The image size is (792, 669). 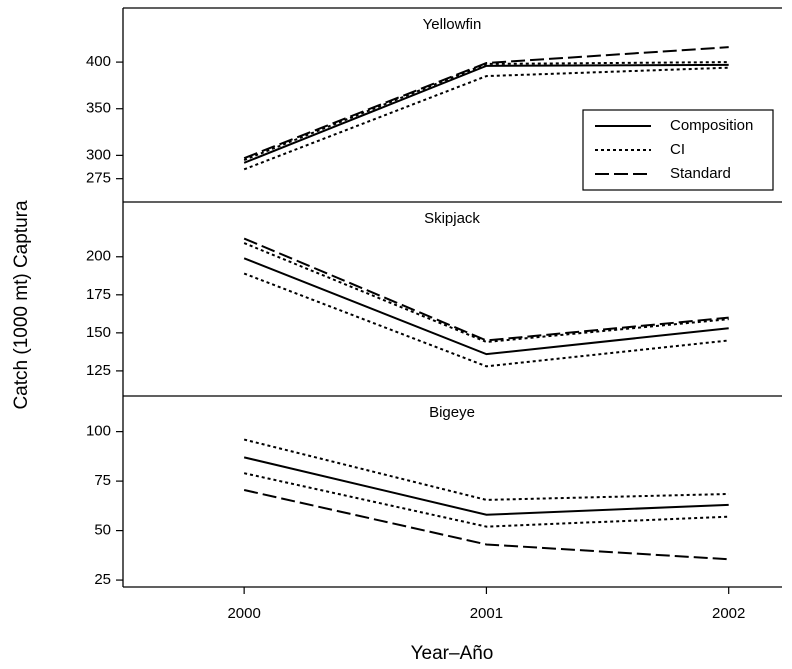 I want to click on panel-title: Bigeye, so click(x=452, y=412).